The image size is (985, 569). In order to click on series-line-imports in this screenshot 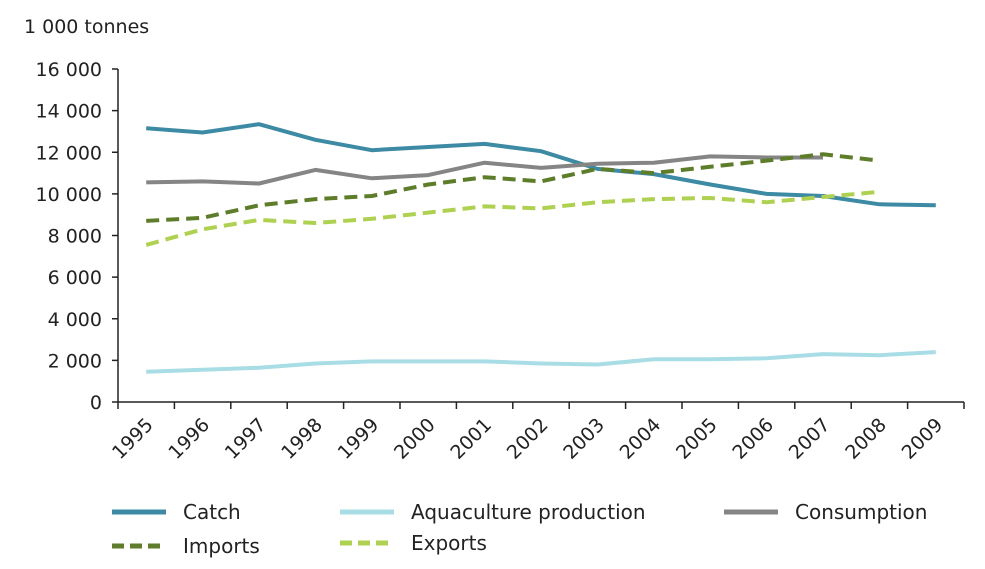, I will do `click(513, 187)`.